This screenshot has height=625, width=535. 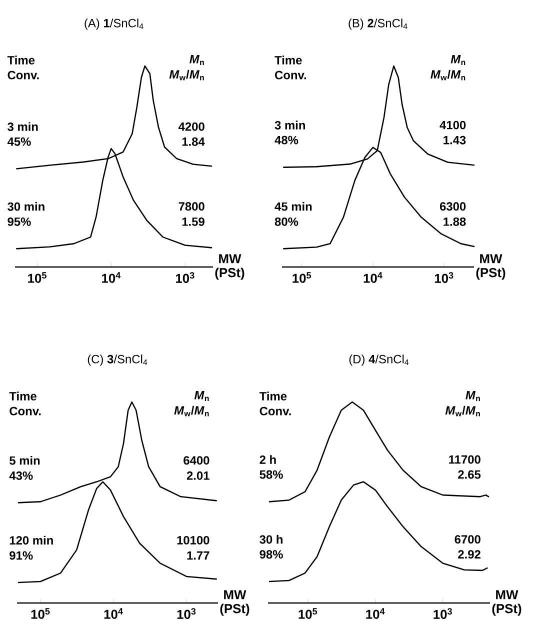 I want to click on annotation: 6400, so click(x=197, y=460).